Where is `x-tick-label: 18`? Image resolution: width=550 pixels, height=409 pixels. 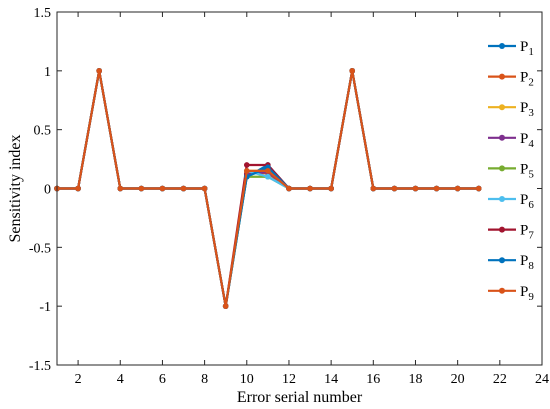 x-tick-label: 18 is located at coordinates (415, 379).